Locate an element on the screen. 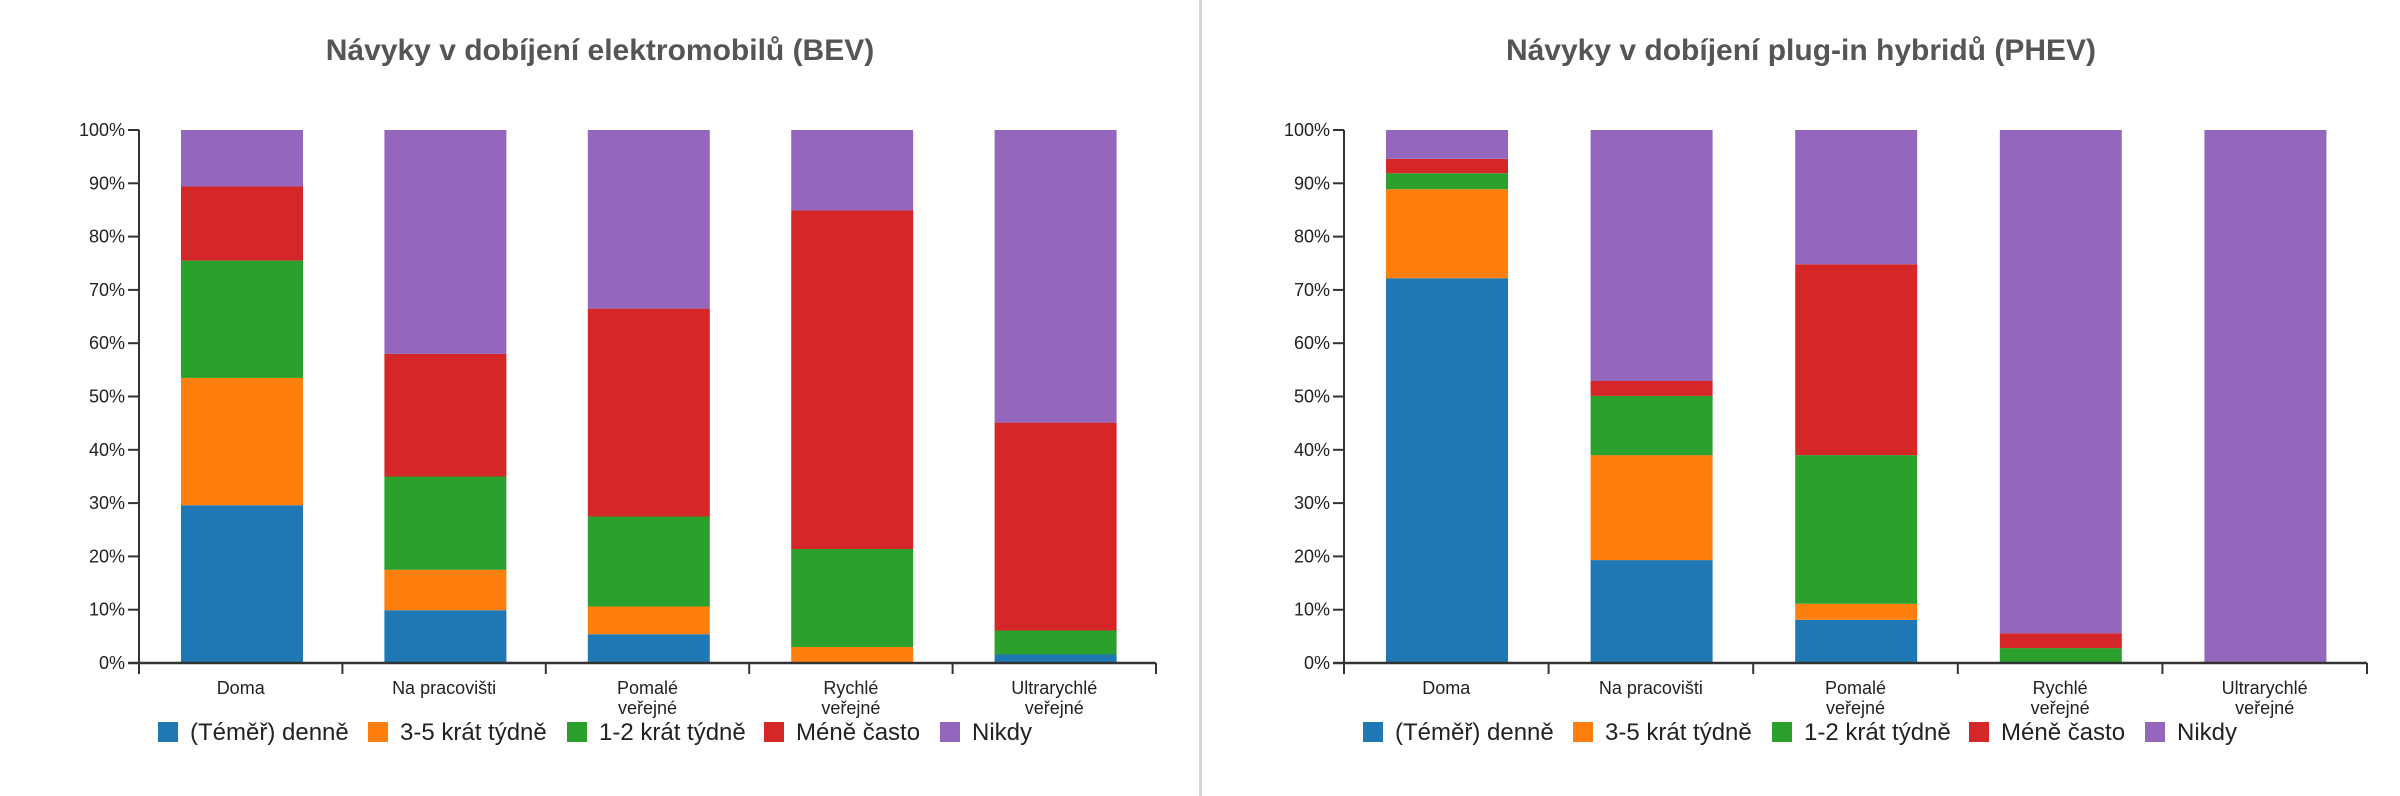  legend-label: 3-5 krát týdně is located at coordinates (1678, 732).